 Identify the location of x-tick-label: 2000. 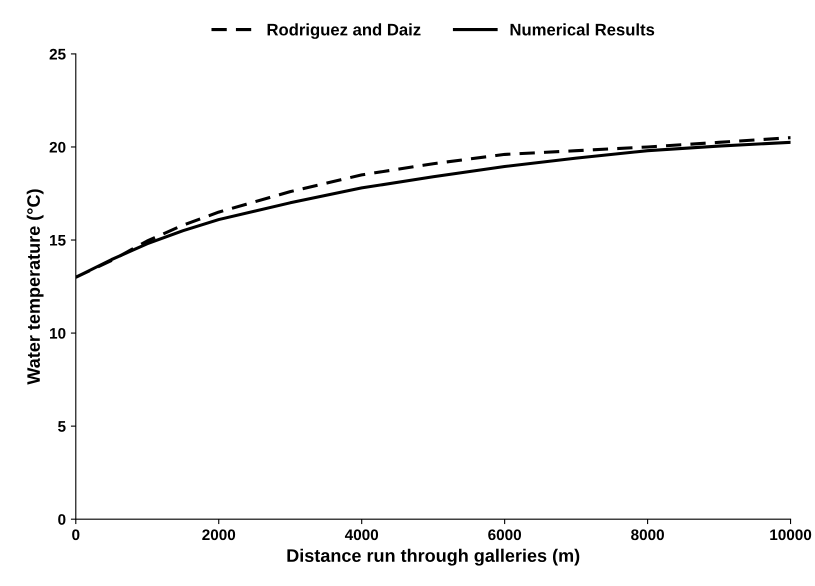
(219, 534).